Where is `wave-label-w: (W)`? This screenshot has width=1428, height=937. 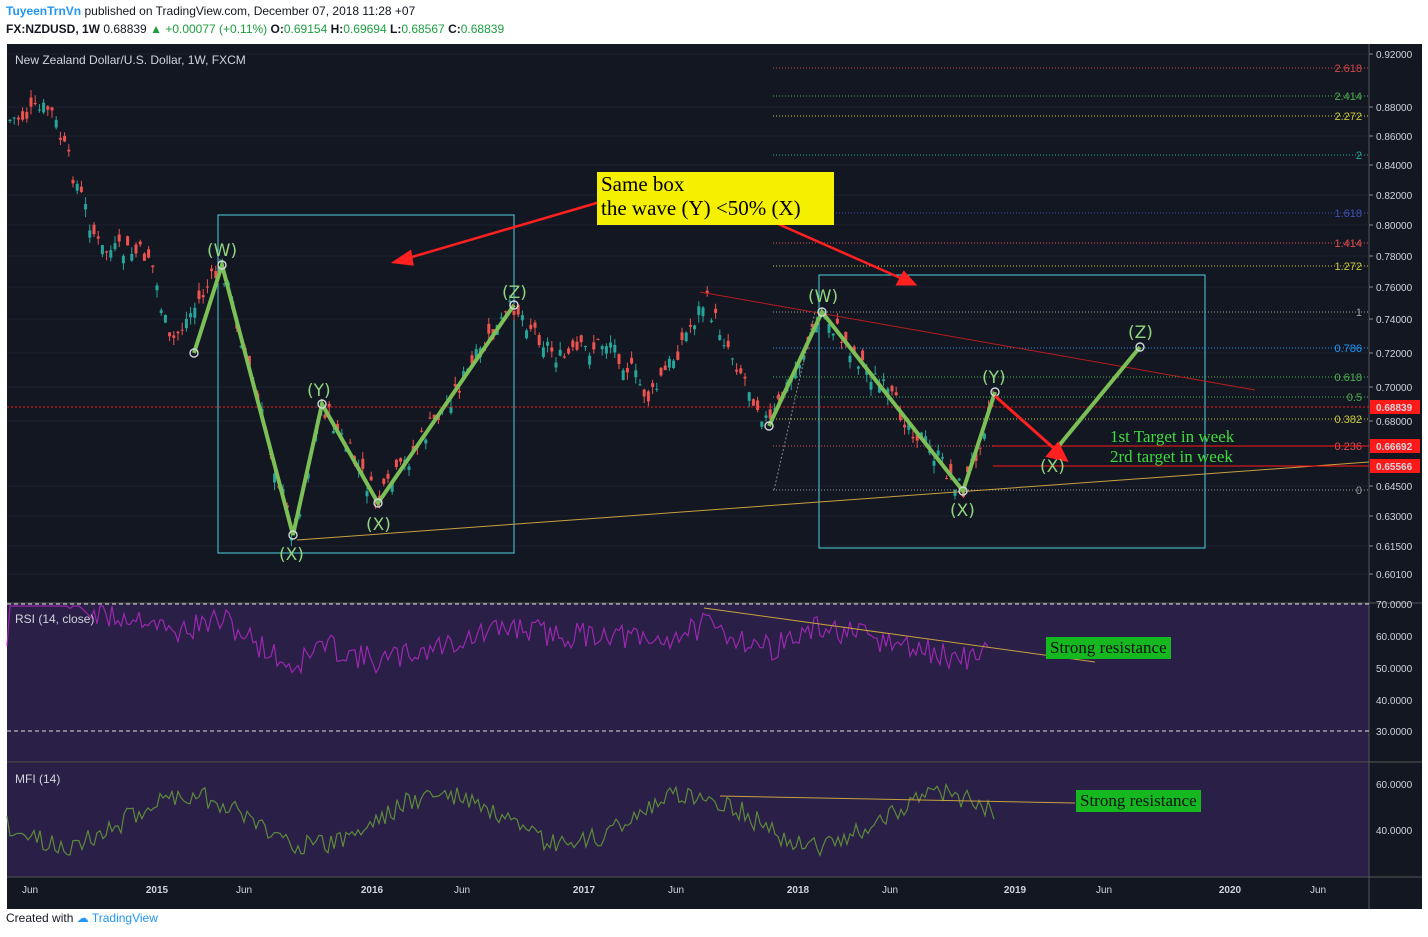 wave-label-w: (W) is located at coordinates (222, 251).